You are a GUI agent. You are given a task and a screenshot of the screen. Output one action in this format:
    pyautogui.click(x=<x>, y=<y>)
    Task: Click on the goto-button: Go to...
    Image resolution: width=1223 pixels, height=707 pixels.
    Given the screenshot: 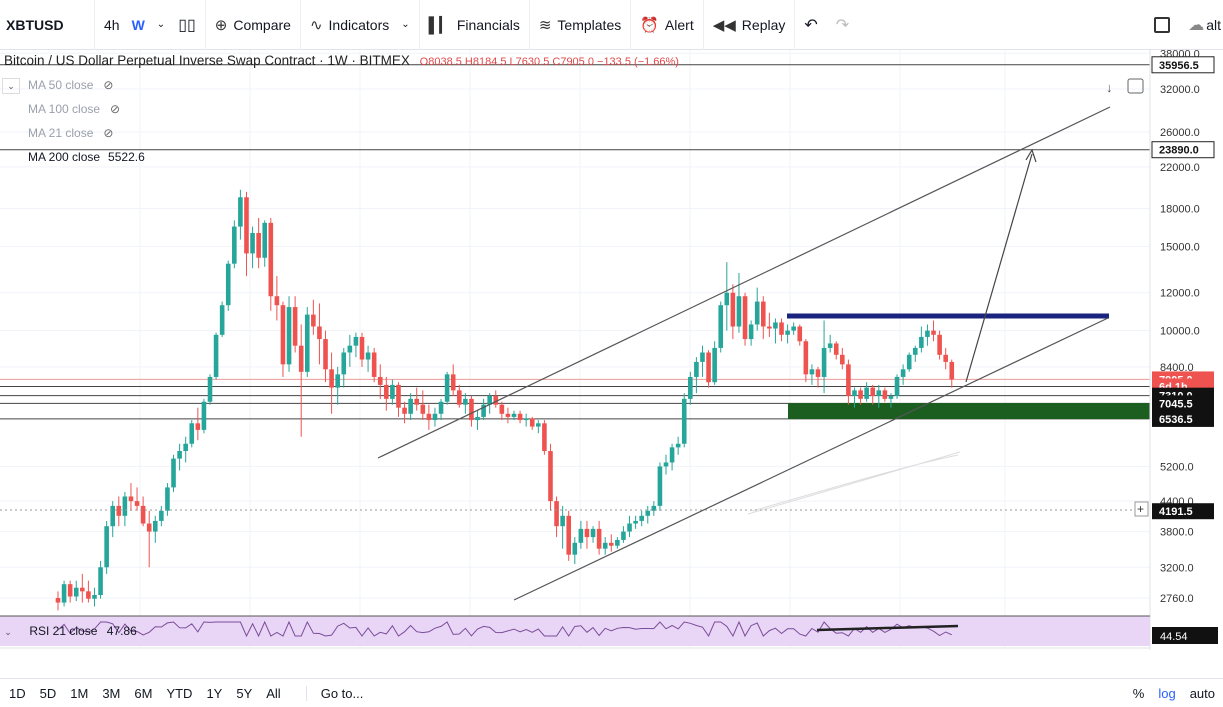 What is the action you would take?
    pyautogui.click(x=338, y=693)
    